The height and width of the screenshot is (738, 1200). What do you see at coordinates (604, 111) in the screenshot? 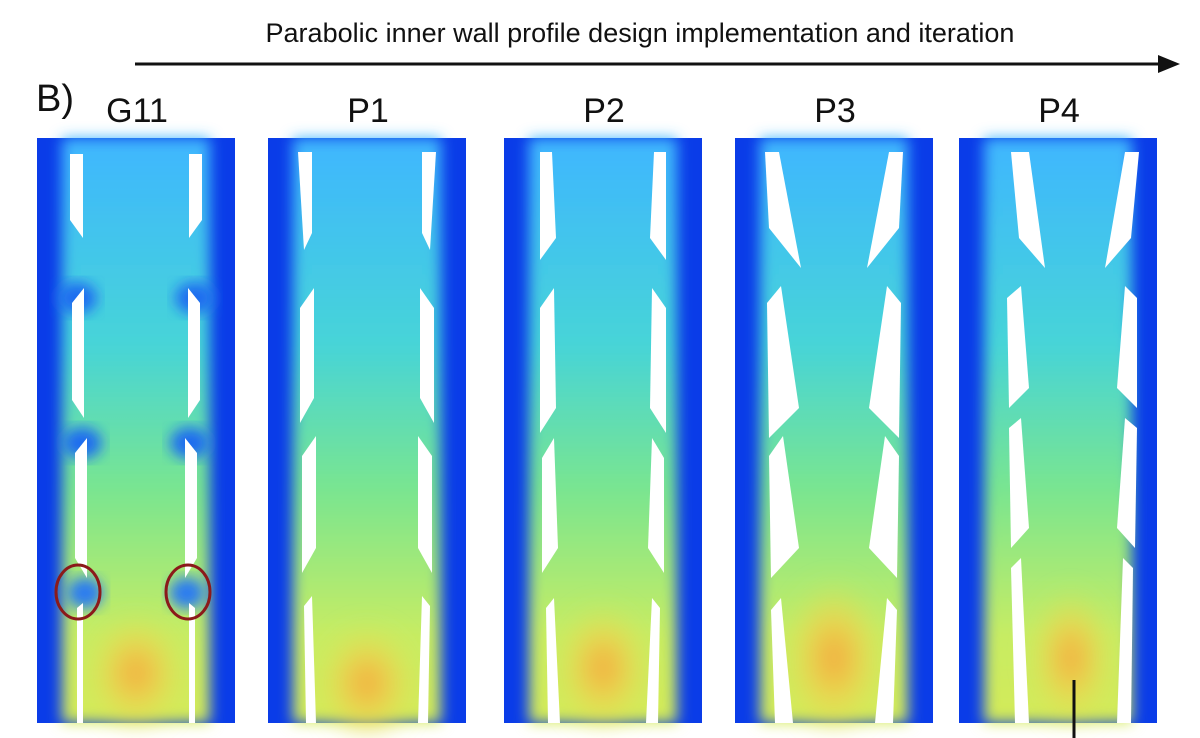
I see `panel-label-p2: P2` at bounding box center [604, 111].